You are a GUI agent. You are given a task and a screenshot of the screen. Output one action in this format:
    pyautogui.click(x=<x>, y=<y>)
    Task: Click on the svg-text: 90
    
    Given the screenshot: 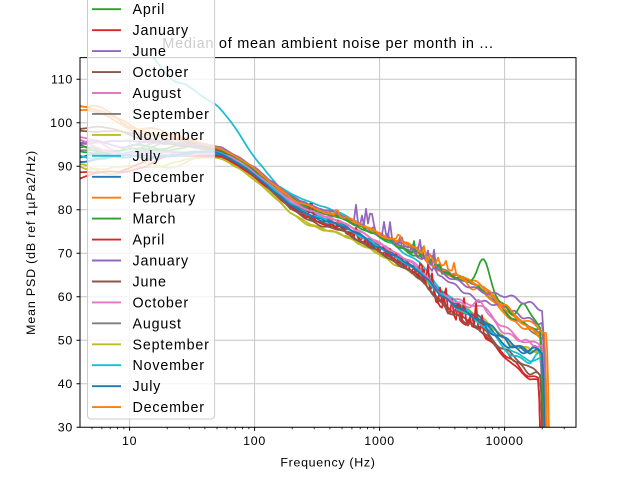 What is the action you would take?
    pyautogui.click(x=65, y=167)
    